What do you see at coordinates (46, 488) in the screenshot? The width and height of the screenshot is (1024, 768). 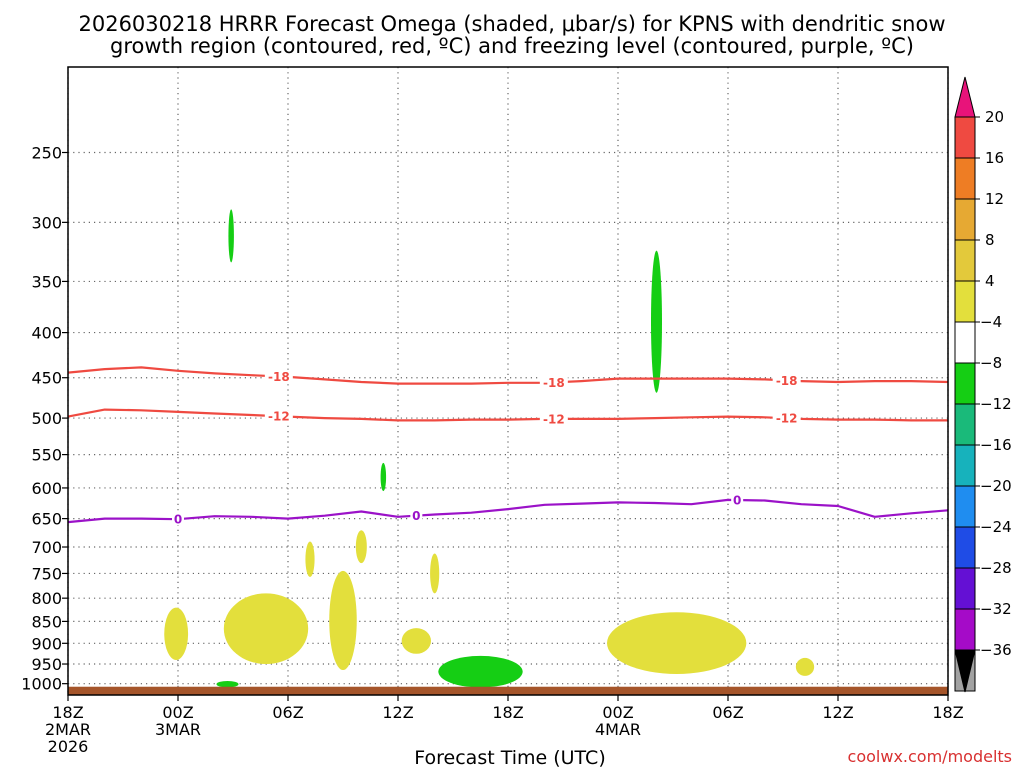 I see `y-tick-label: 600` at bounding box center [46, 488].